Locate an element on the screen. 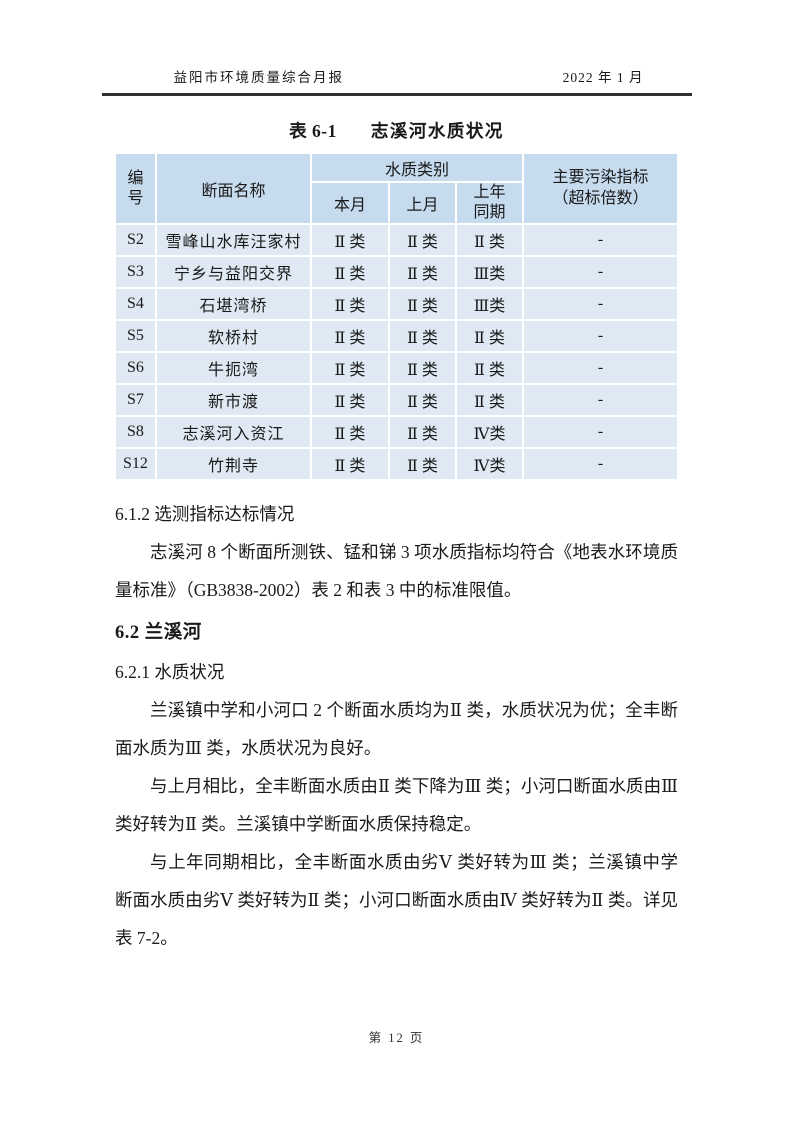 This screenshot has height=1122, width=793. table-caption-number: 表 6-1 is located at coordinates (313, 131).